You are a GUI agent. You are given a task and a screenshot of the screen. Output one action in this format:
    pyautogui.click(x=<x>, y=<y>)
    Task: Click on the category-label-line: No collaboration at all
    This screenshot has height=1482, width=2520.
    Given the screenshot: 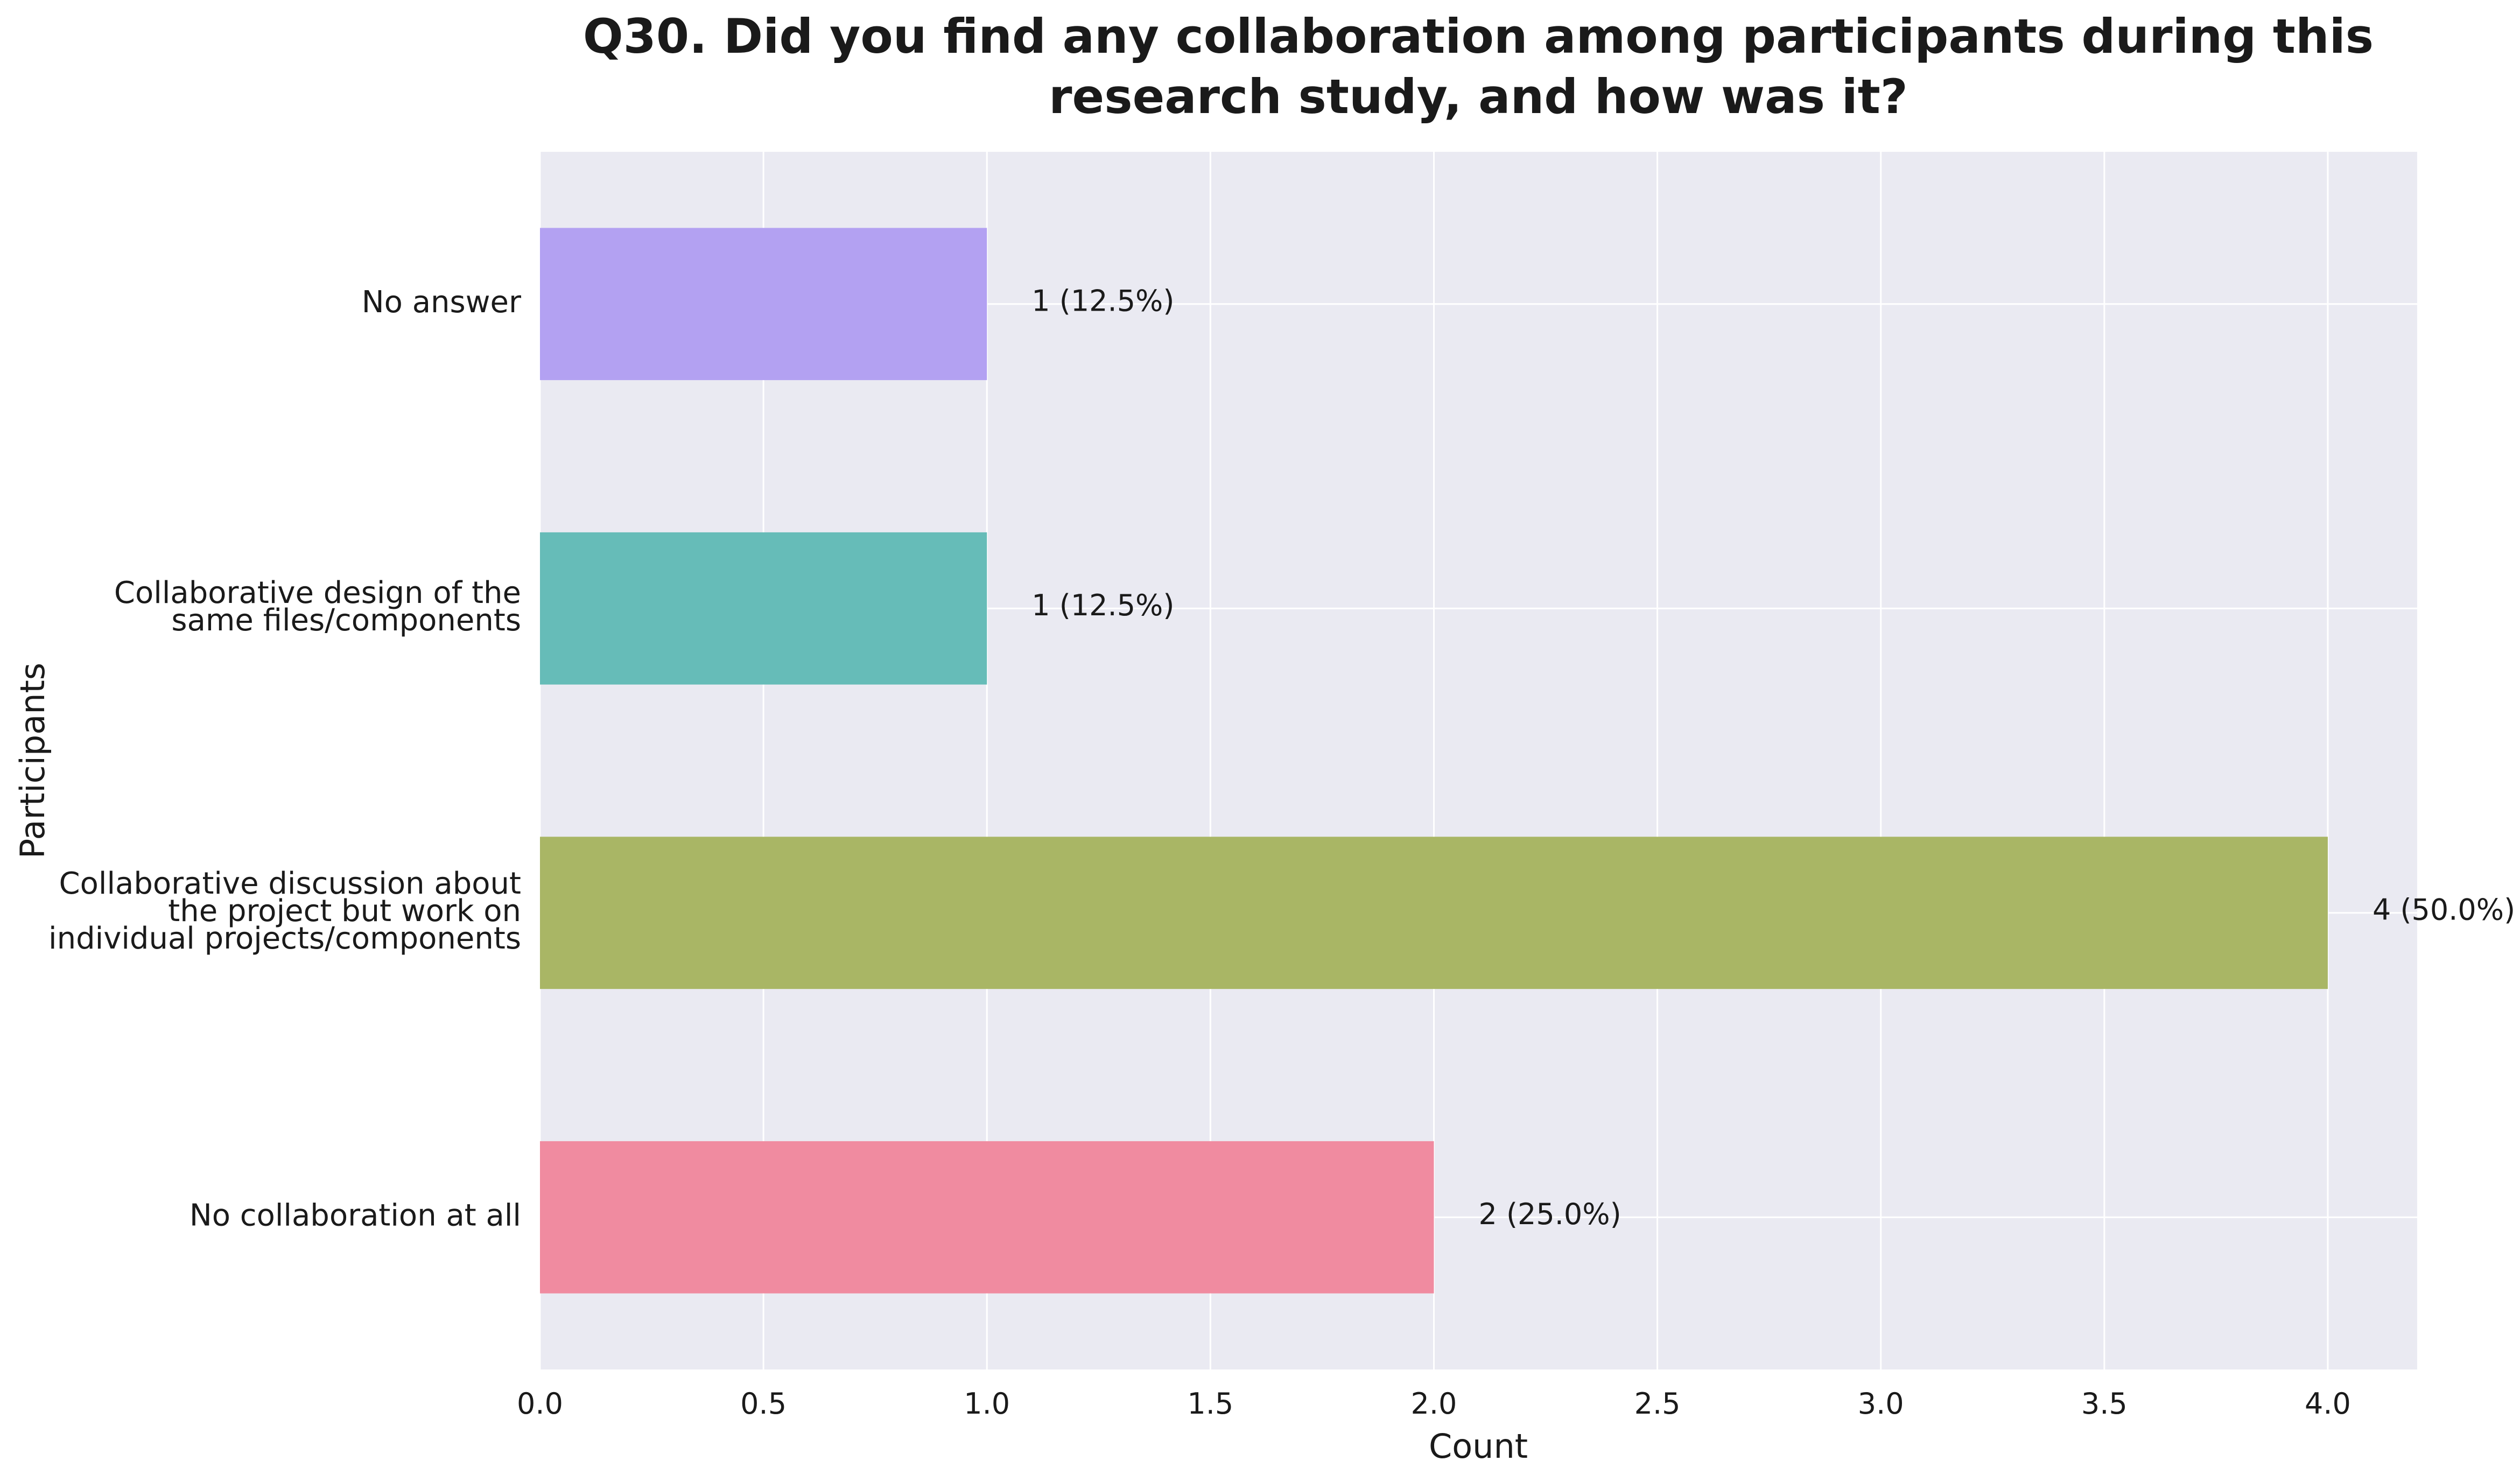 What is the action you would take?
    pyautogui.click(x=355, y=1215)
    